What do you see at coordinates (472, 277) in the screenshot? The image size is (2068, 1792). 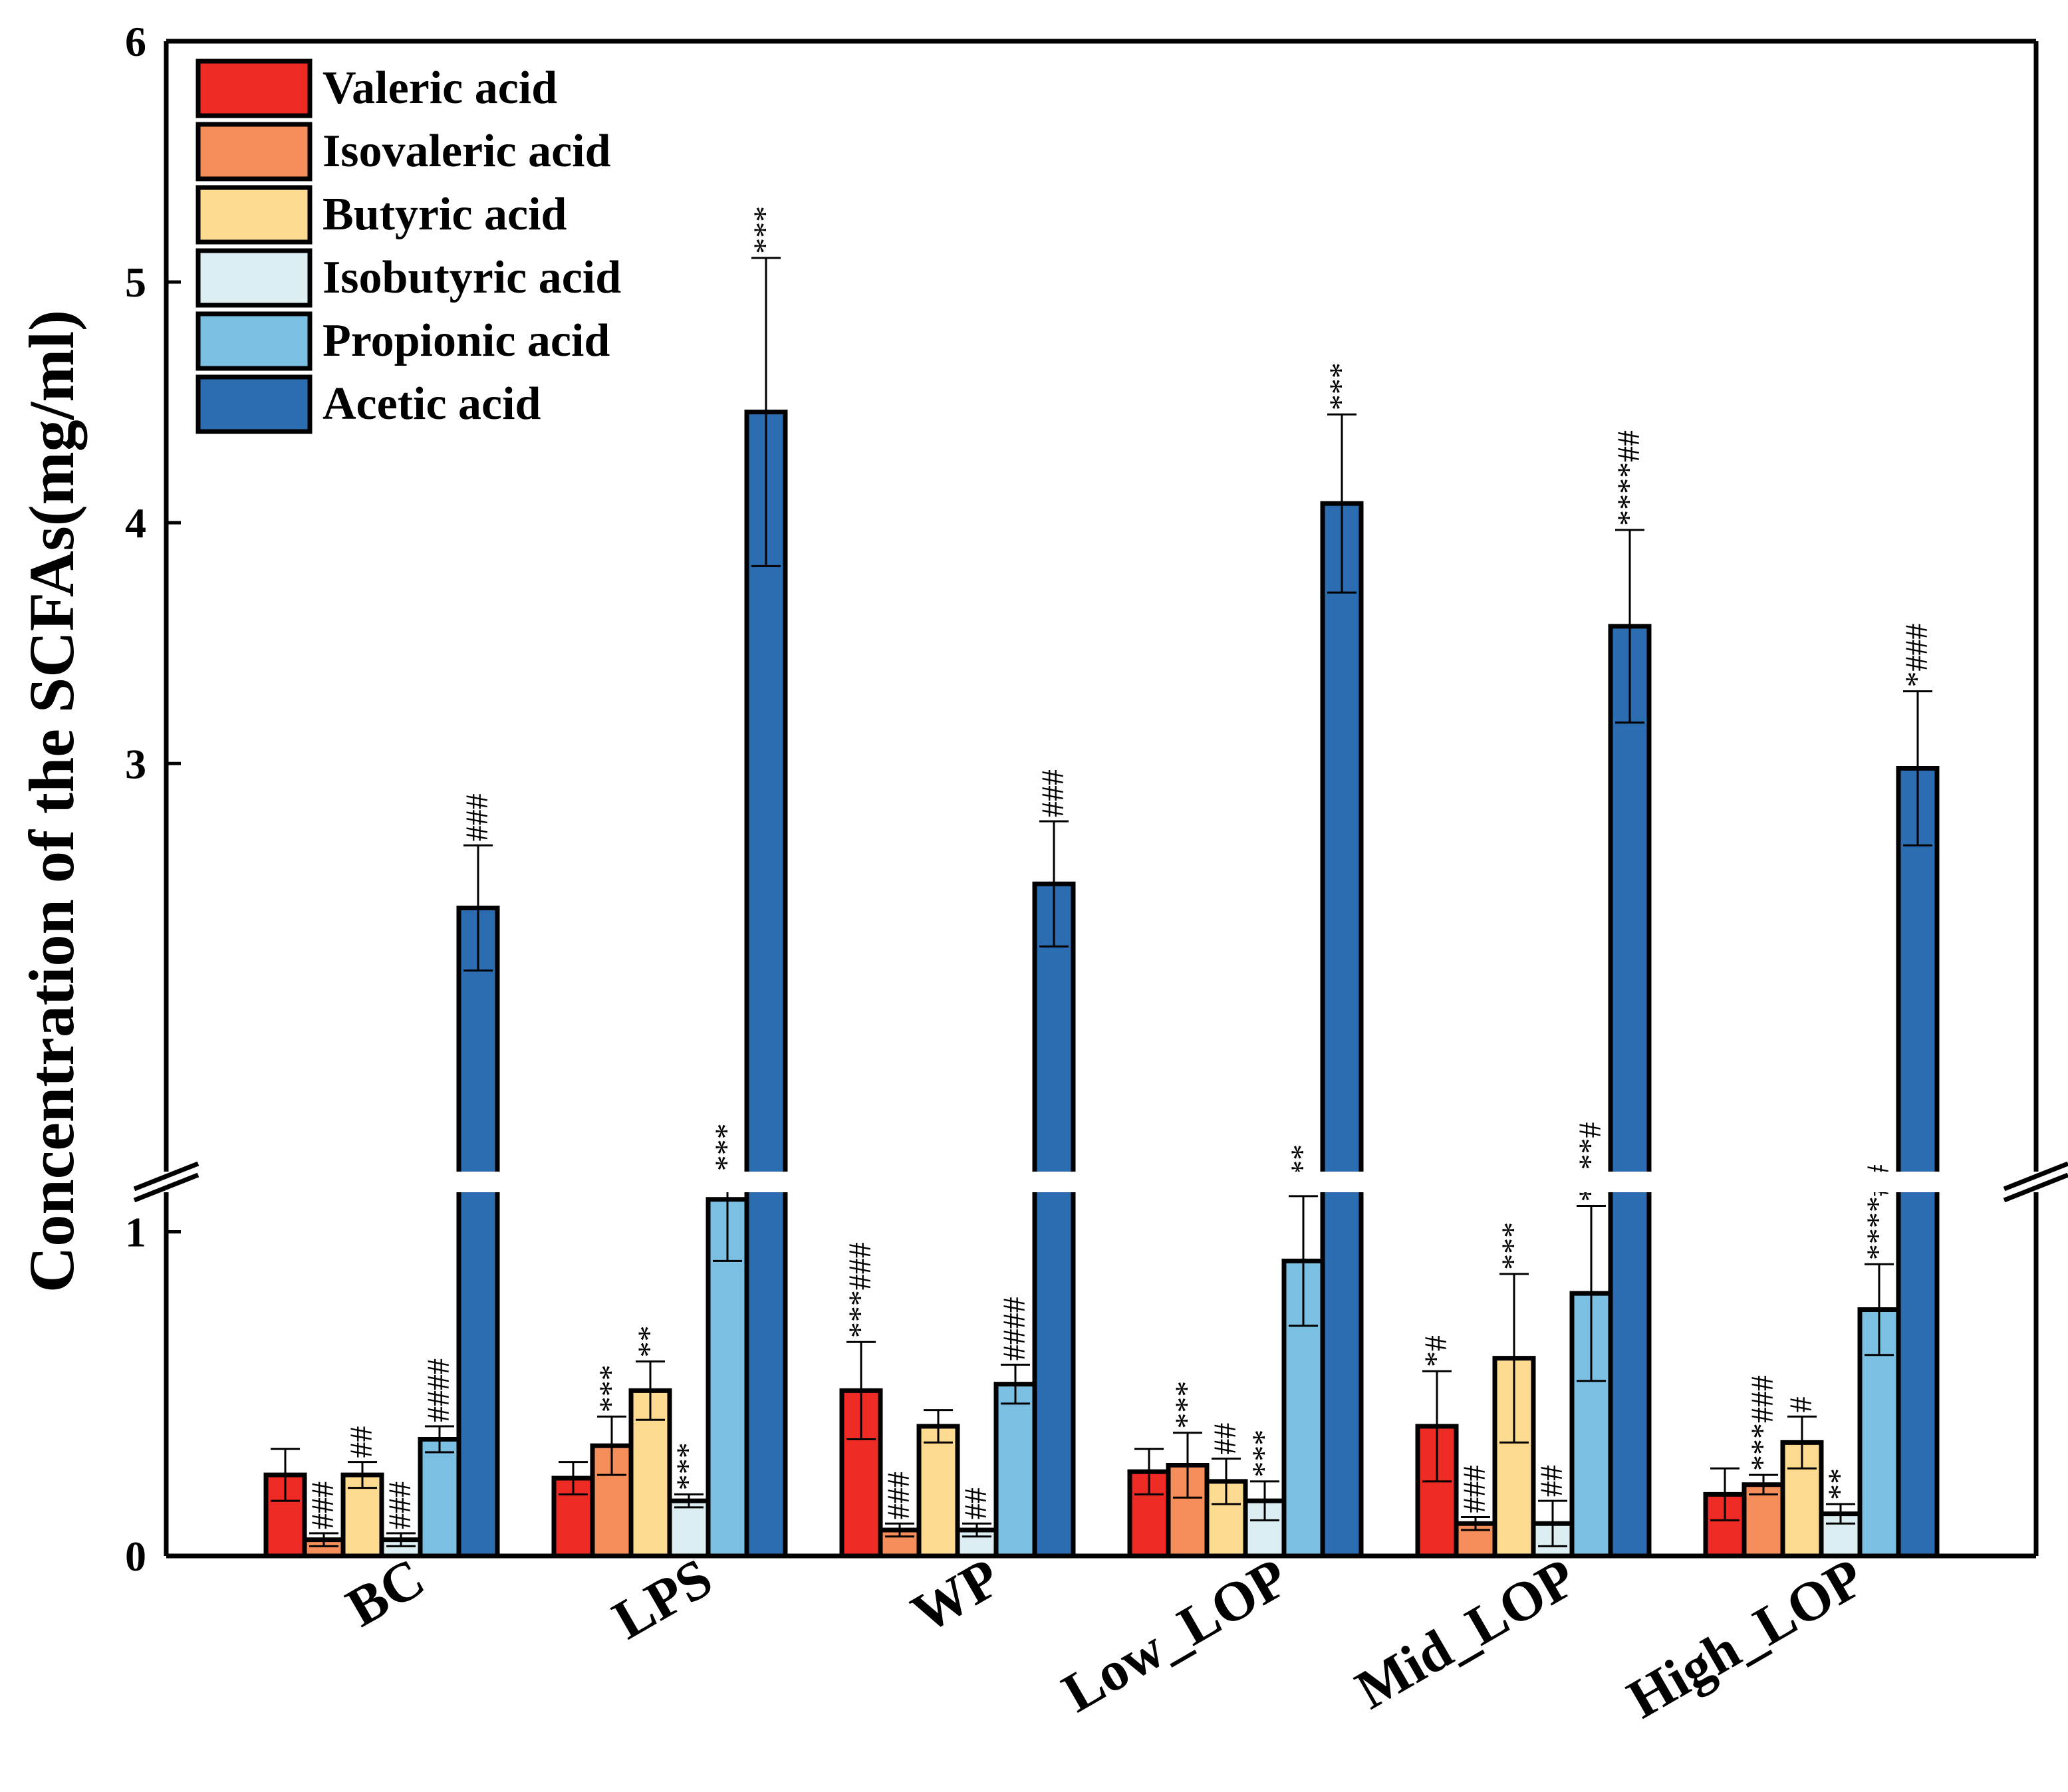 I see `legend-label-isobutyric-acid: Isobutyric acid` at bounding box center [472, 277].